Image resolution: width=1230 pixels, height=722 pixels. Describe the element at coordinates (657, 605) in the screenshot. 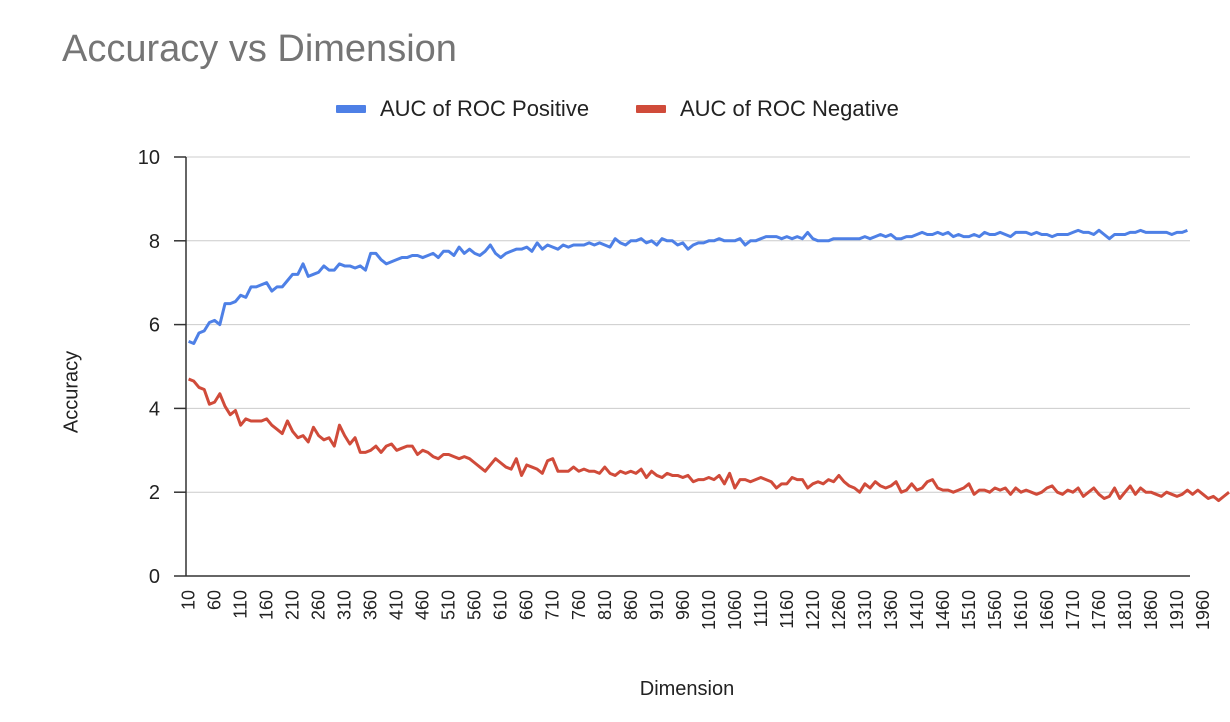

I see `x-tick-label-910: 910` at that location.